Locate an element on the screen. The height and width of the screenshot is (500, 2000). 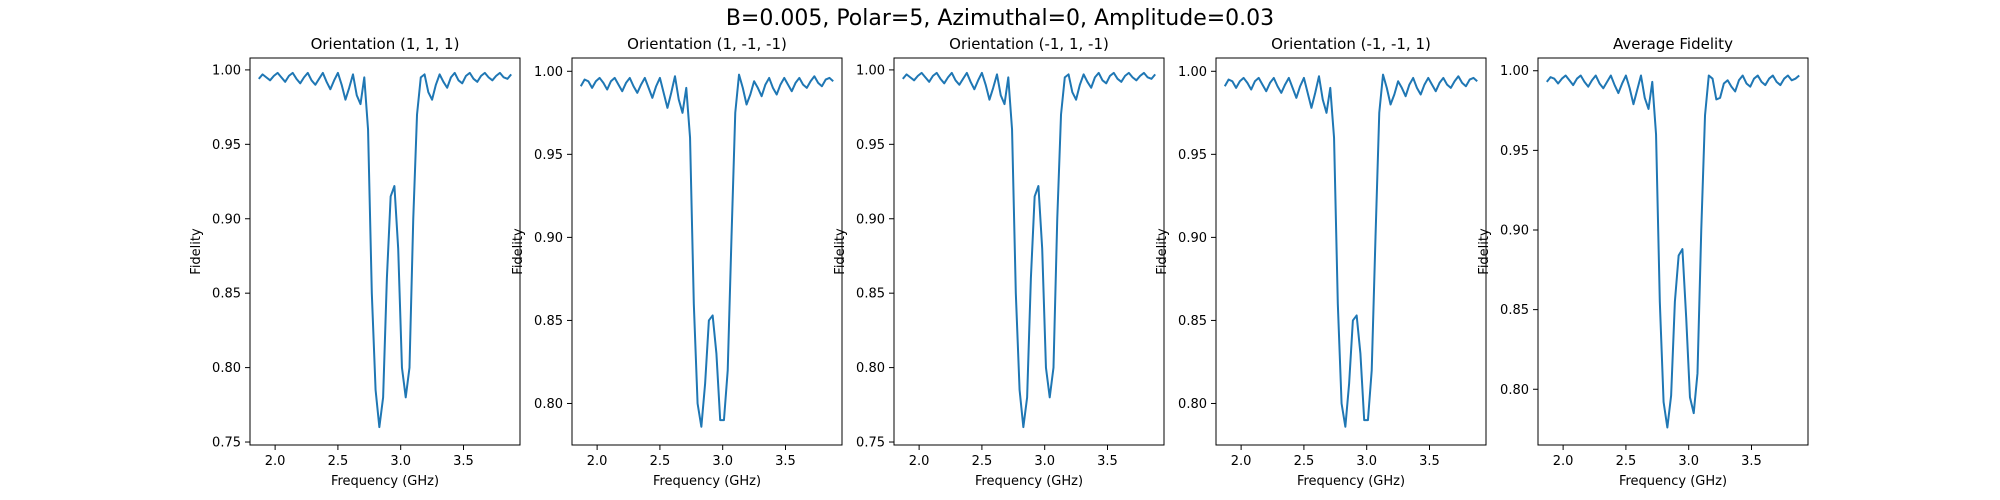
subplot-title: Orientation (1, 1, 1) is located at coordinates (385, 44).